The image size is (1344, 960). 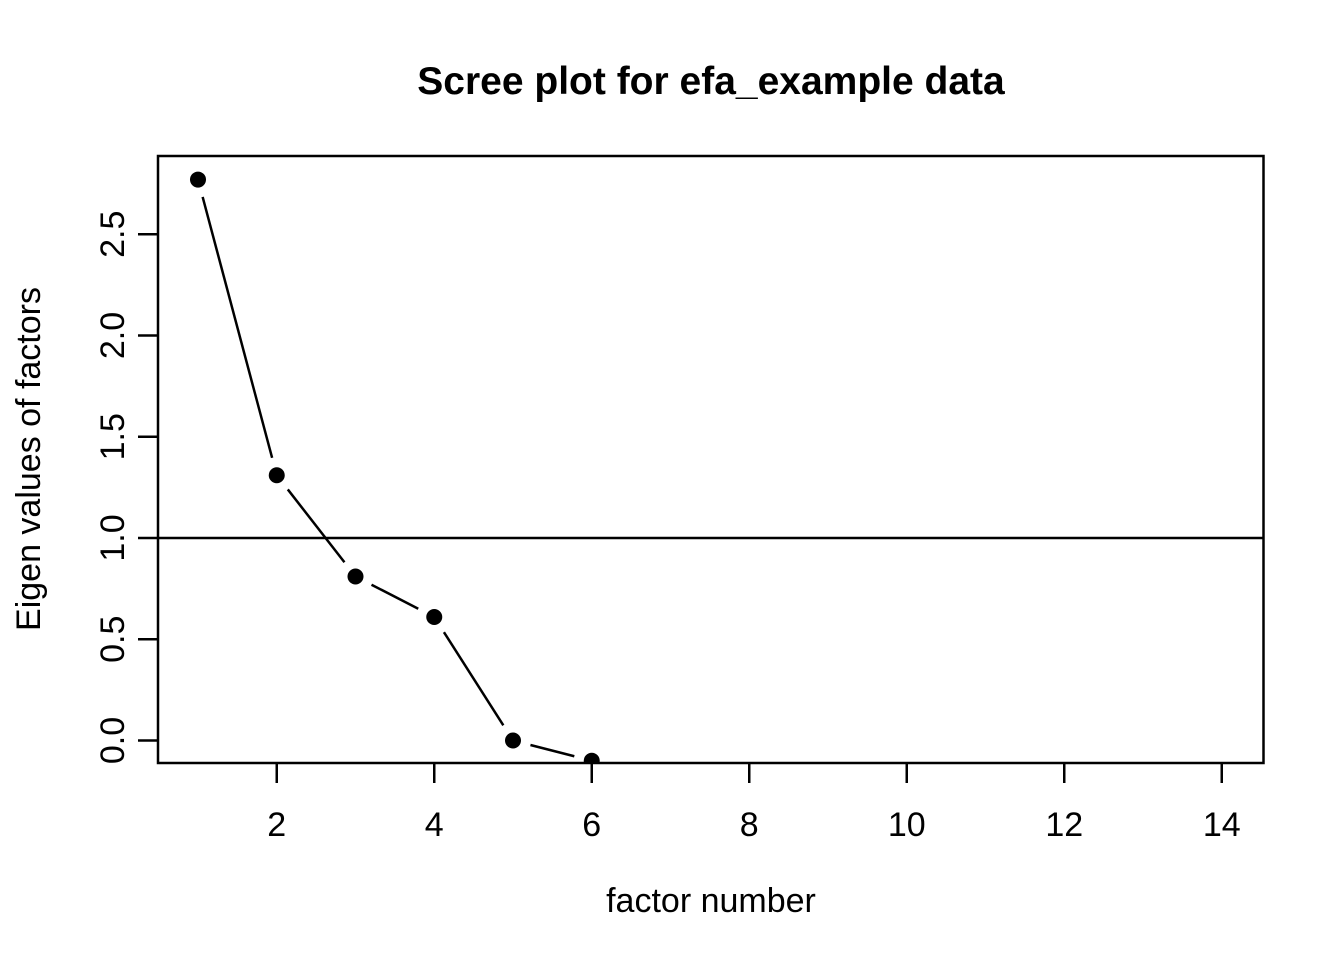 I want to click on chart-title: Scree plot for efa_example data, so click(x=711, y=81).